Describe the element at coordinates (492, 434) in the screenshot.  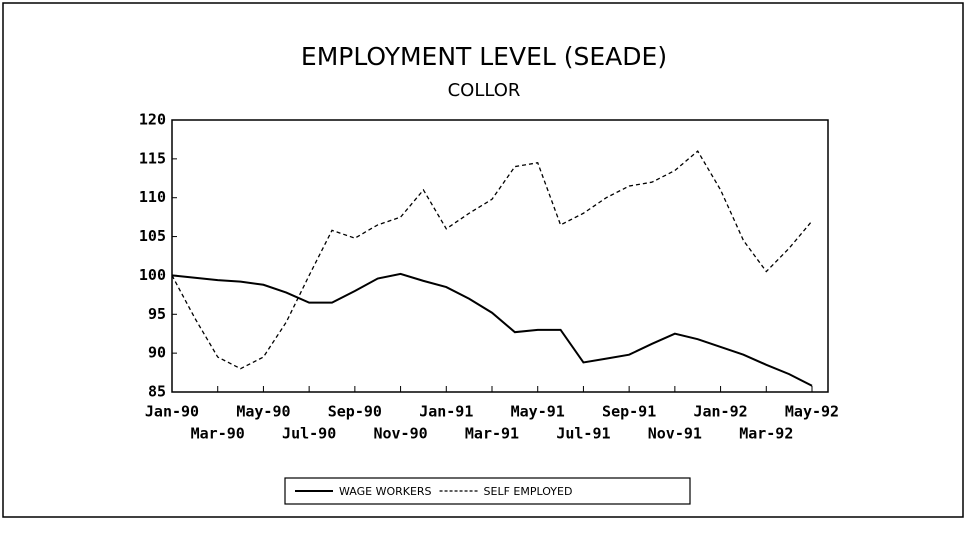
I see `x-tick-label: Mar-91` at that location.